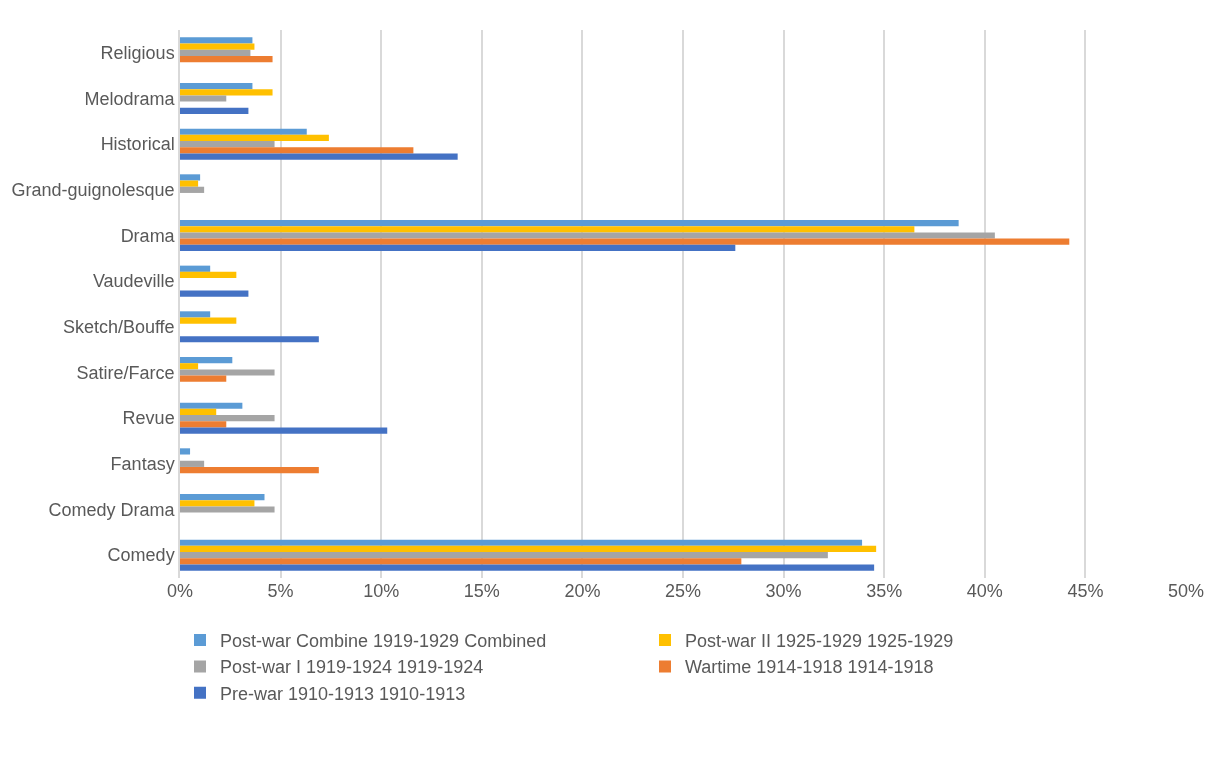 The image size is (1226, 768). I want to click on x-tick-label: 25%, so click(683, 591).